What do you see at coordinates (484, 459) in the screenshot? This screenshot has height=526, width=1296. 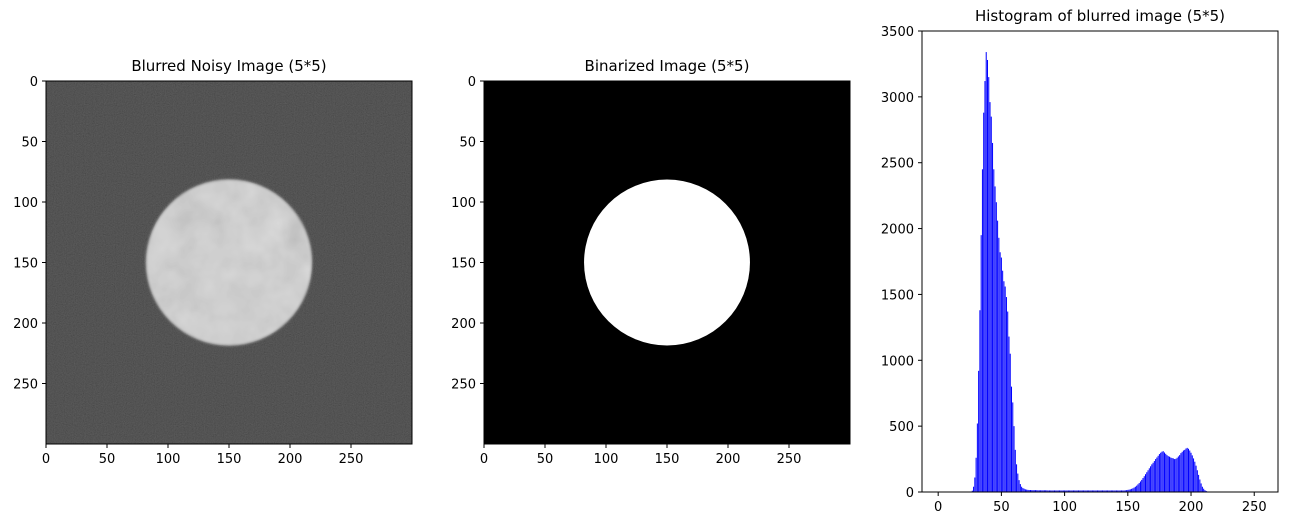 I see `x-tick-label: 0` at bounding box center [484, 459].